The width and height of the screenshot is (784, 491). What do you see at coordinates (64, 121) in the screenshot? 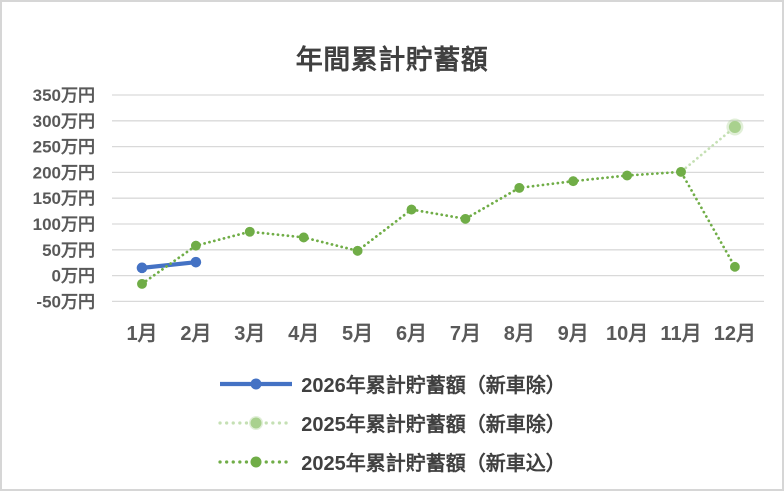
I see `svg-text: 300万円` at bounding box center [64, 121].